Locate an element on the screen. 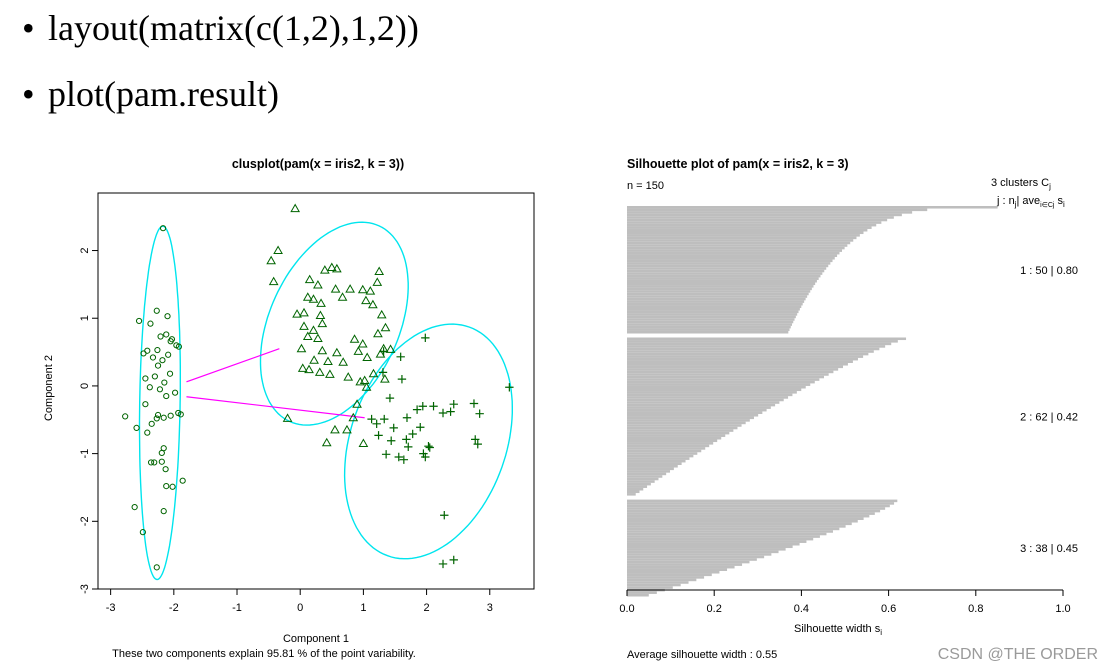 The height and width of the screenshot is (670, 1112). bullet-plot: • plot(pam.result) is located at coordinates (150, 94).